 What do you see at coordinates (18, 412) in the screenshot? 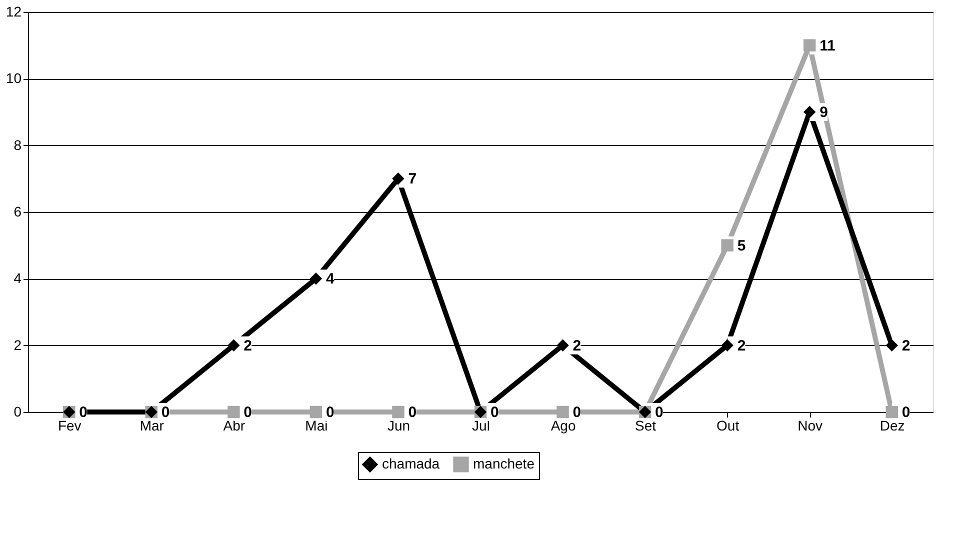
I see `y-tick-label: 0` at bounding box center [18, 412].